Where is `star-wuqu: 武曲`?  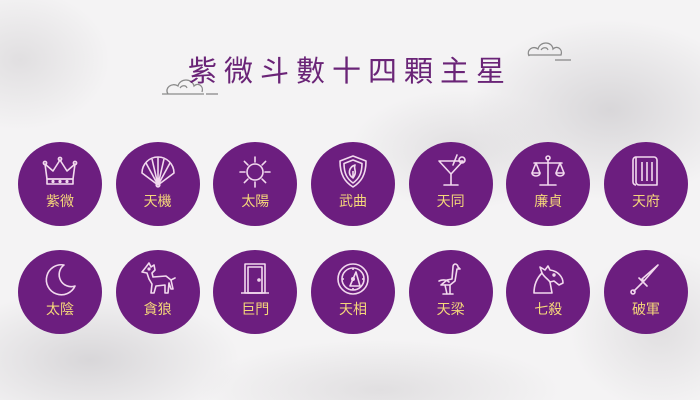
star-wuqu: 武曲 is located at coordinates (352, 184).